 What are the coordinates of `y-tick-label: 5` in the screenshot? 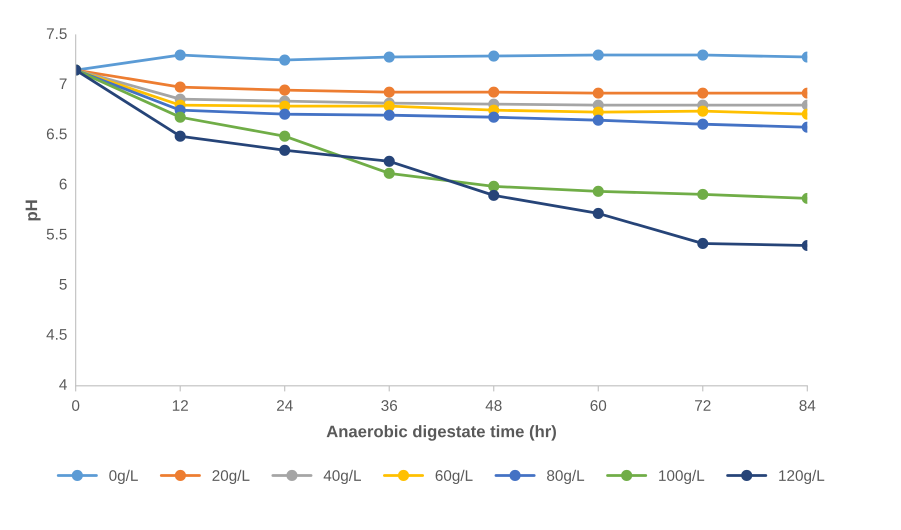 It's located at (63, 284).